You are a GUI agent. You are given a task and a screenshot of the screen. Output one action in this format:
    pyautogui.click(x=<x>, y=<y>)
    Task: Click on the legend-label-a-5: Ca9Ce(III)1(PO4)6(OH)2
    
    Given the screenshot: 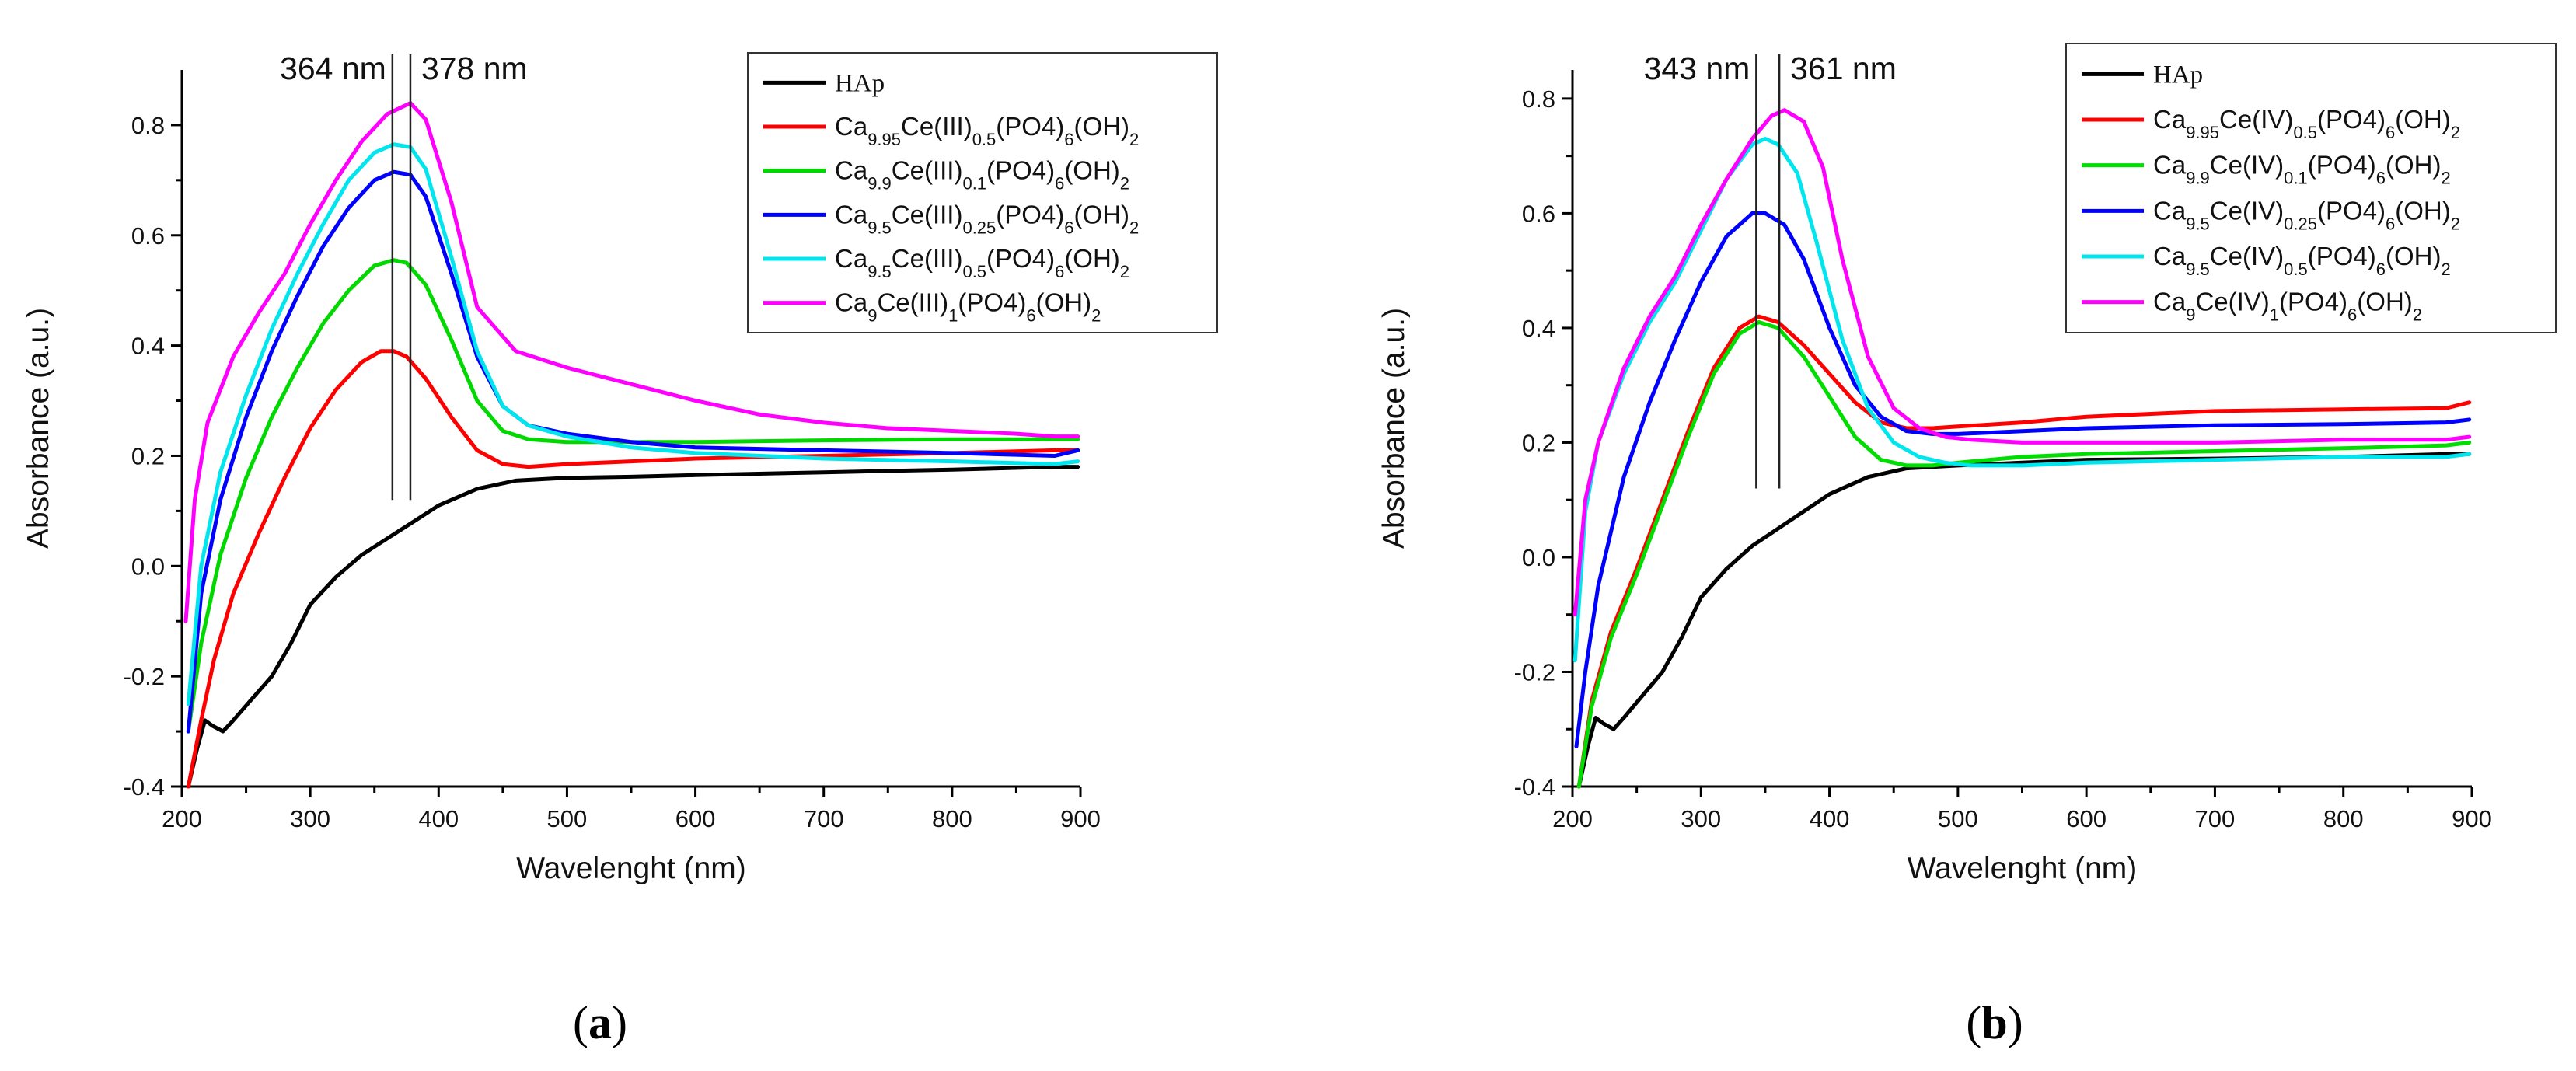 What is the action you would take?
    pyautogui.click(x=968, y=307)
    